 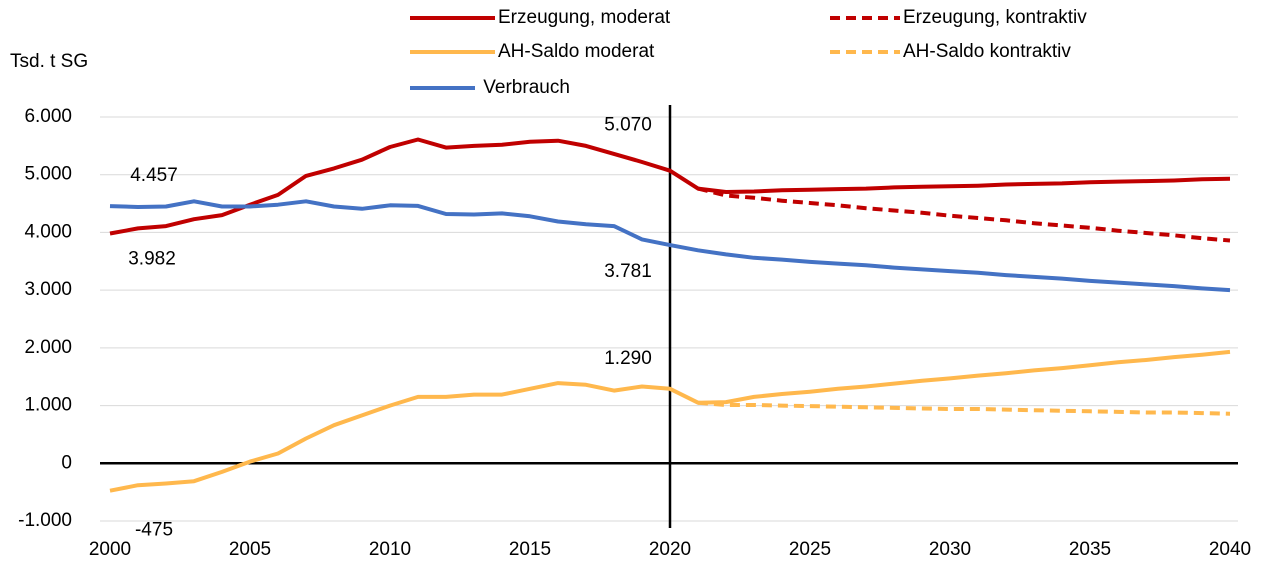 What do you see at coordinates (1090, 549) in the screenshot?
I see `x-tick-label: 2035` at bounding box center [1090, 549].